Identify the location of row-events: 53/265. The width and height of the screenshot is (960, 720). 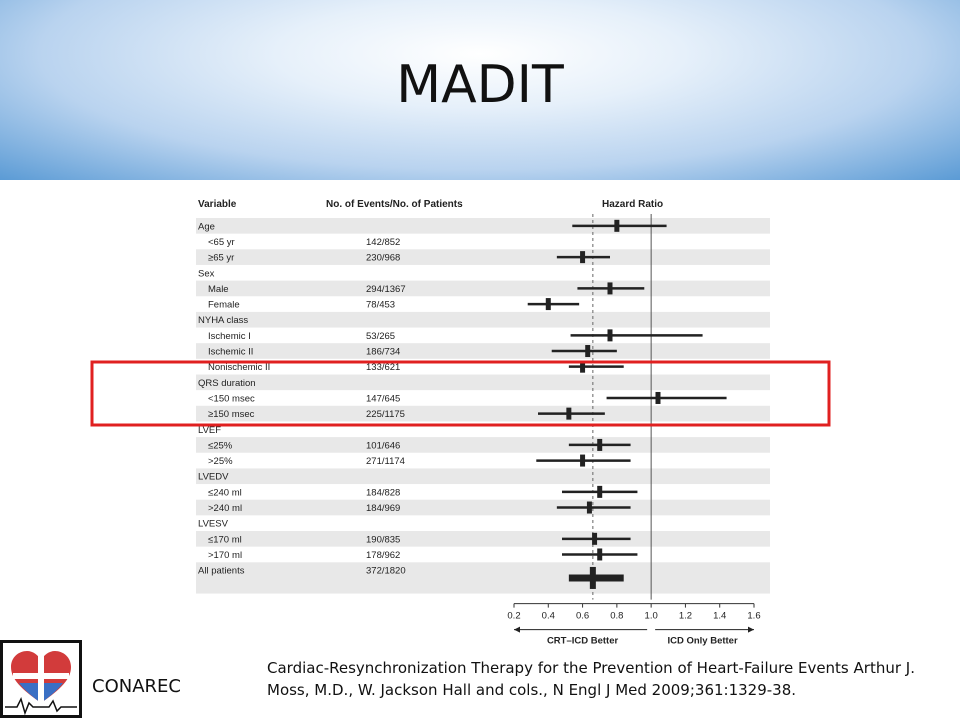
(380, 336).